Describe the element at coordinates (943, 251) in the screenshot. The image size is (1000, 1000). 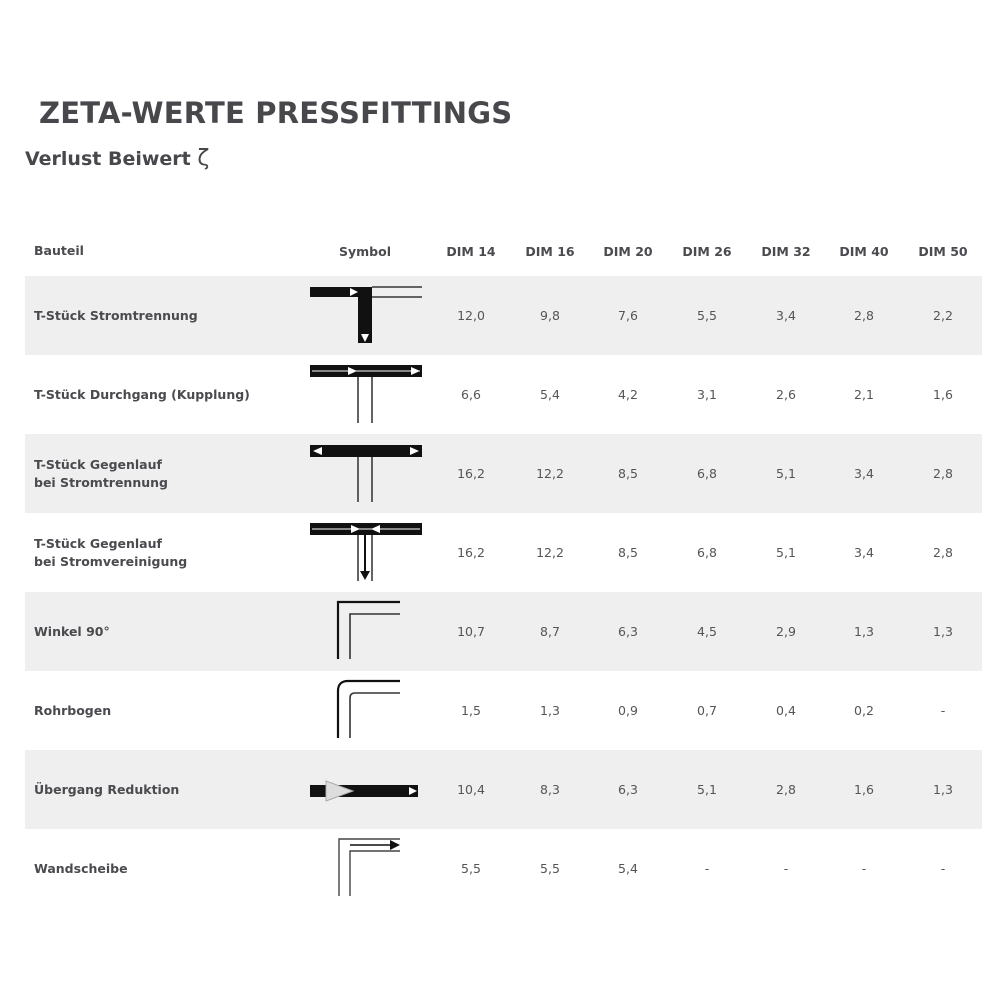
I see `header-dim-50: DIM 50` at that location.